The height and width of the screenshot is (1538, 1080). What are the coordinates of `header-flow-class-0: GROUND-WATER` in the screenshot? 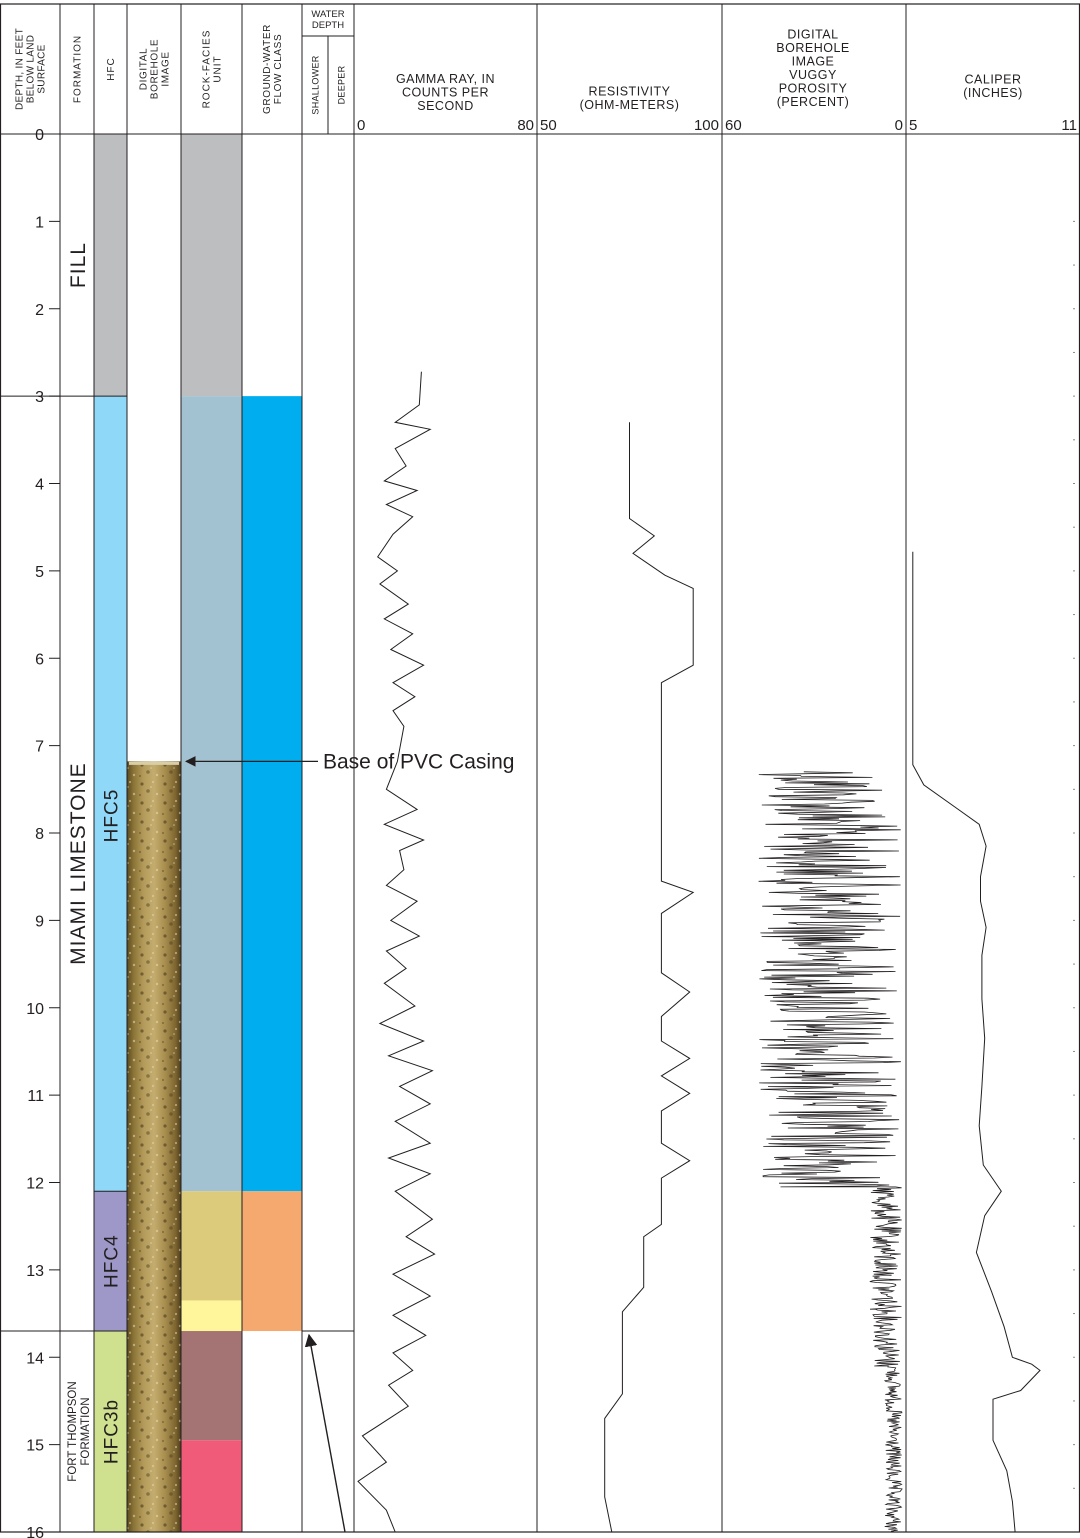 It's located at (267, 69).